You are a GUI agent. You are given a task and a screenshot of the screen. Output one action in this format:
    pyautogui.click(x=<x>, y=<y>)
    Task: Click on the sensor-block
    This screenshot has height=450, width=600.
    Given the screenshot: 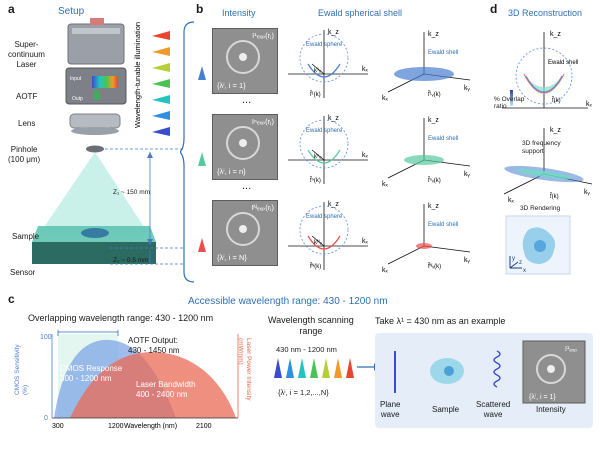 What is the action you would take?
    pyautogui.click(x=94, y=253)
    